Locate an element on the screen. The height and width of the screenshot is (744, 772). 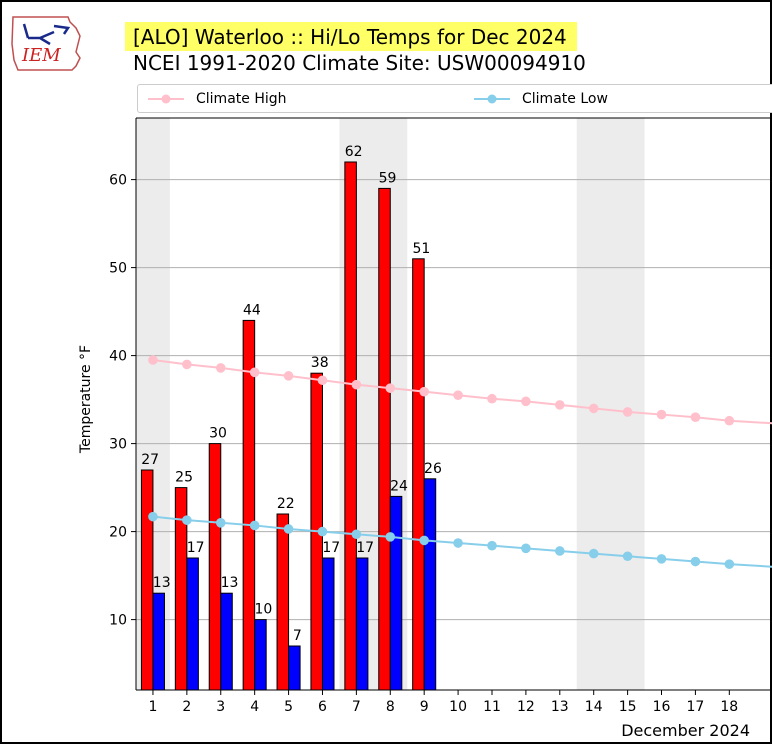
bar-label-low-day-5: 7 is located at coordinates (297, 636).